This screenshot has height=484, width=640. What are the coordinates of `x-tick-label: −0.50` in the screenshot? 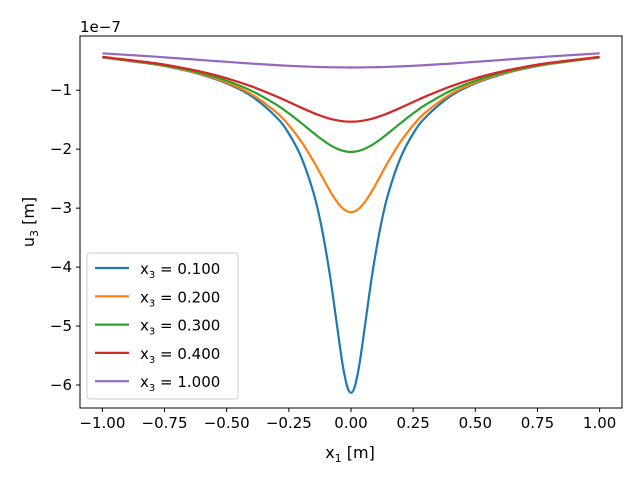 It's located at (227, 423).